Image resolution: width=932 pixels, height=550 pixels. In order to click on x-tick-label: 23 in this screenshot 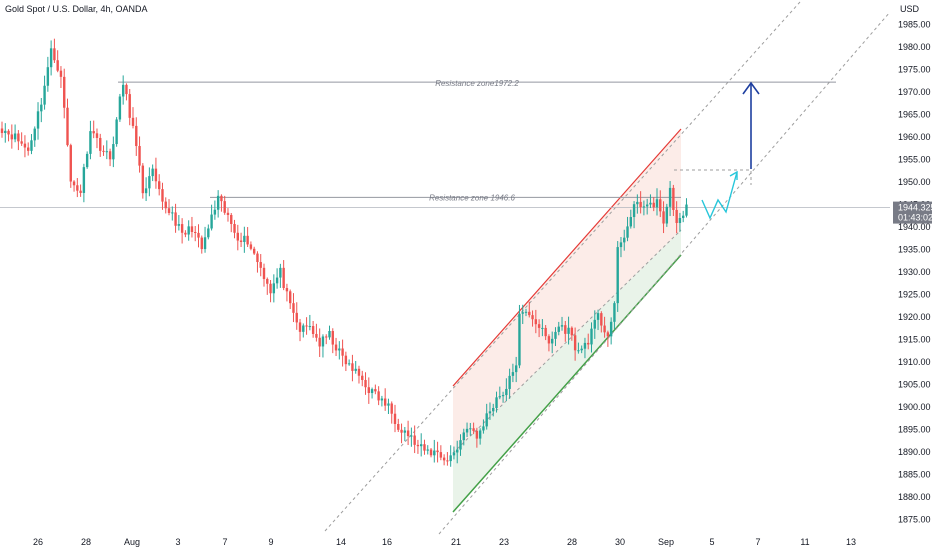, I will do `click(504, 542)`.